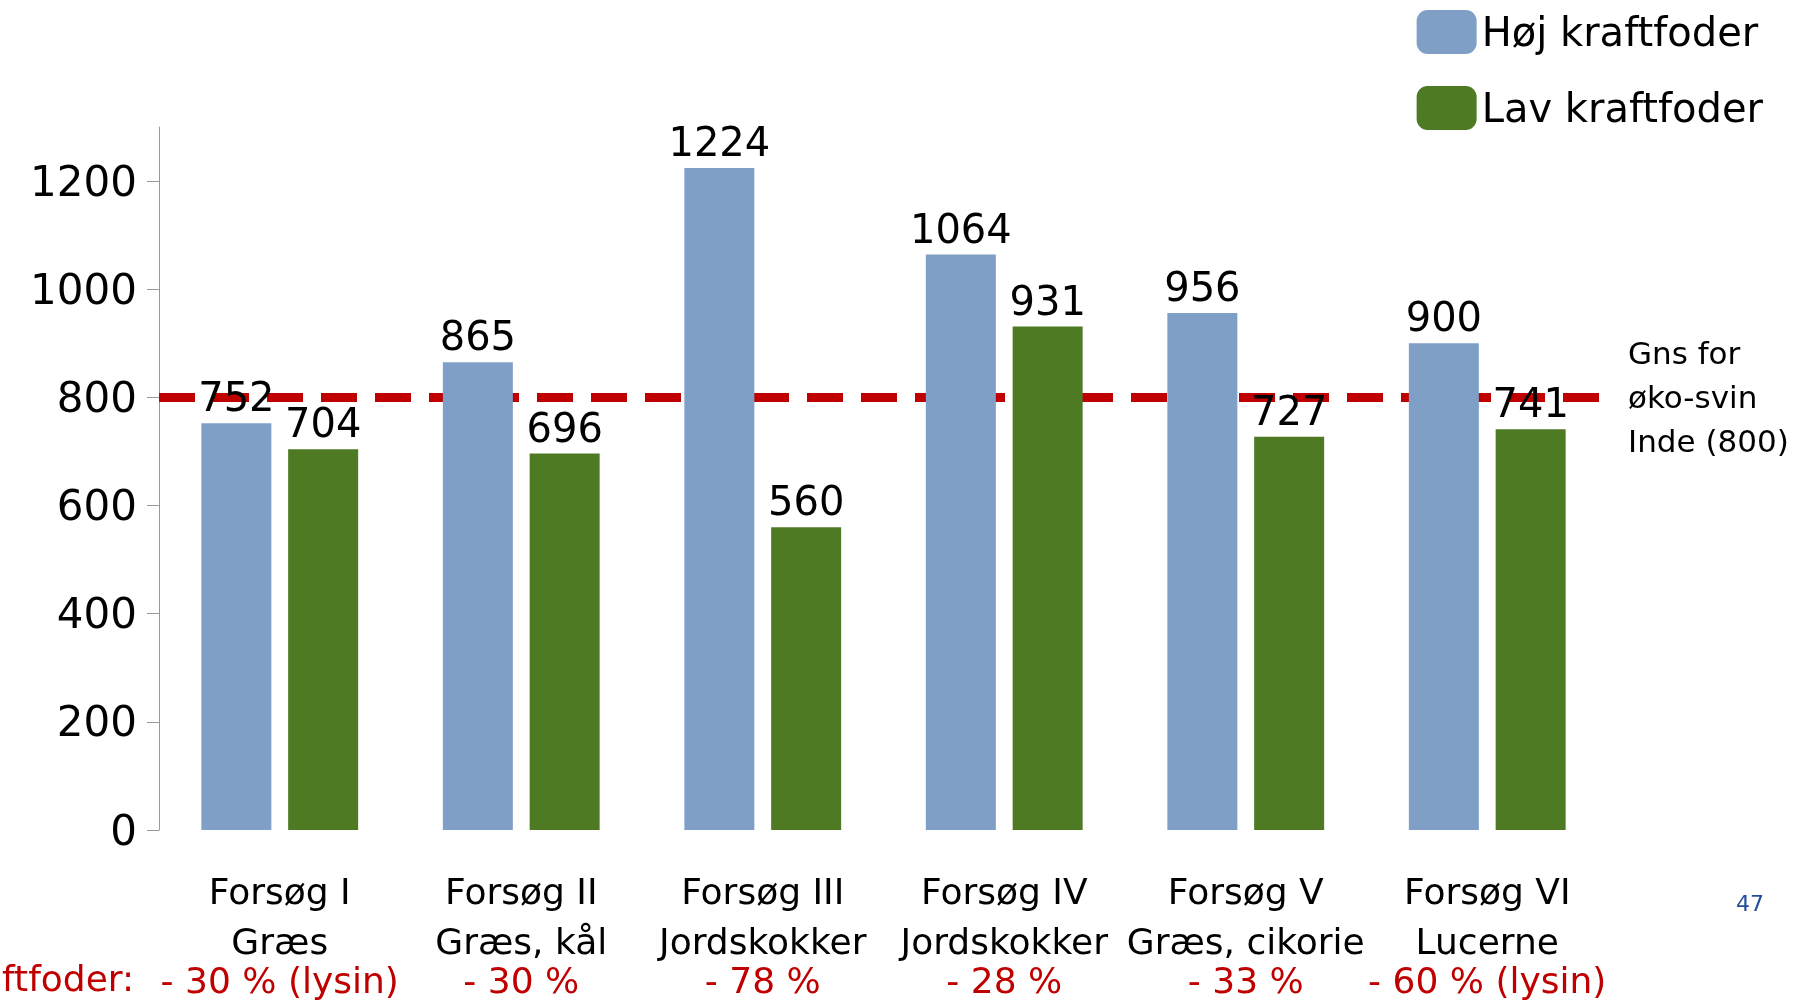  What do you see at coordinates (1003, 916) in the screenshot?
I see `x-tick-label: Forsøg IV Jordskokker` at bounding box center [1003, 916].